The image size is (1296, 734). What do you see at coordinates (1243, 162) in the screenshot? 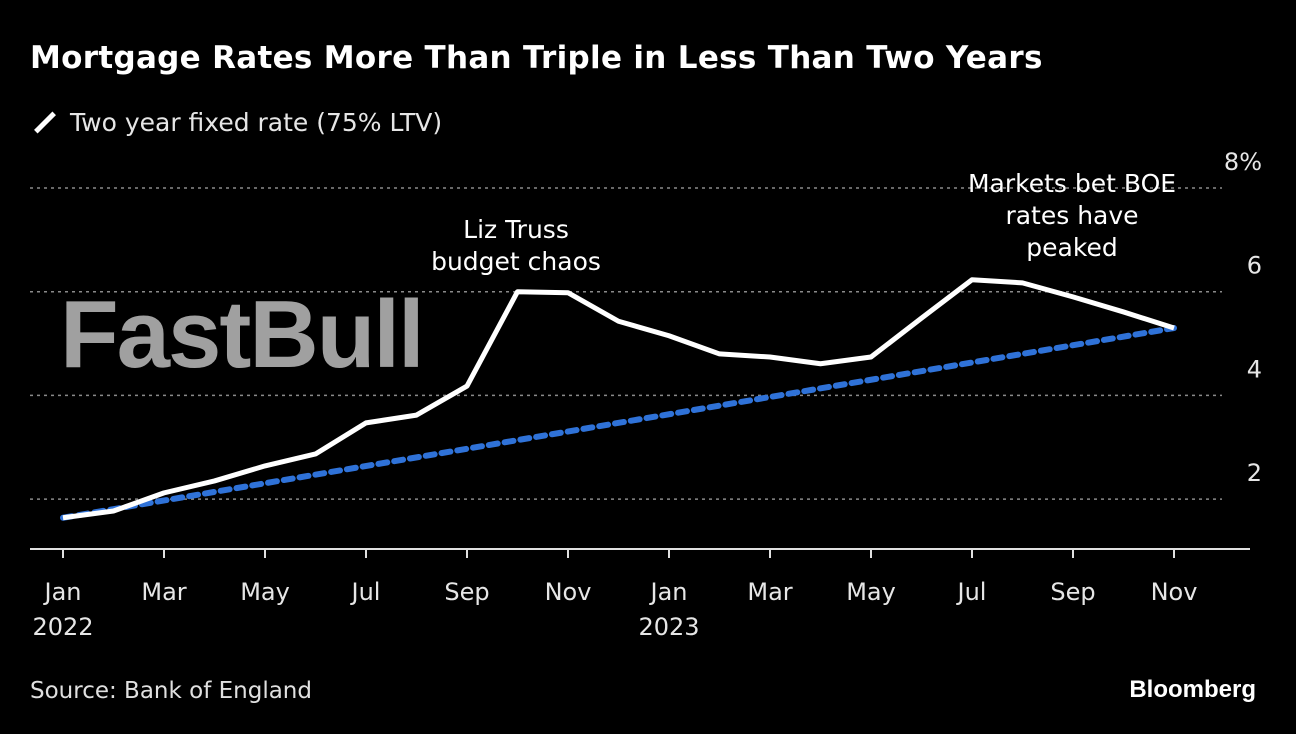
I see `y-tick-label: 8%` at bounding box center [1243, 162].